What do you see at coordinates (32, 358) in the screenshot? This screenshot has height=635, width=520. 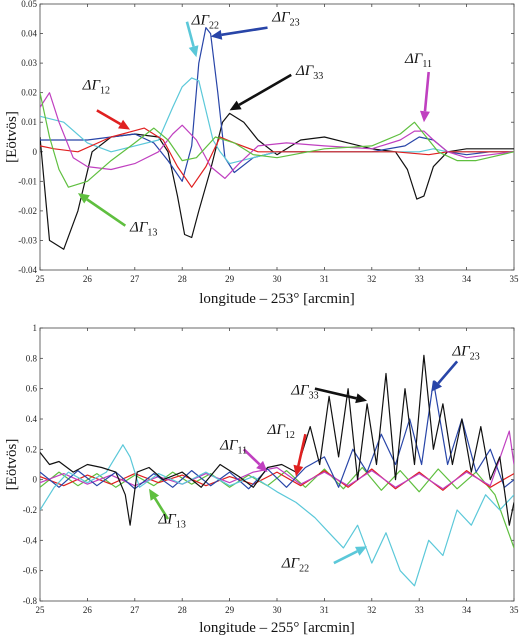 I see `y-tick-label: 0.8` at bounding box center [32, 358].